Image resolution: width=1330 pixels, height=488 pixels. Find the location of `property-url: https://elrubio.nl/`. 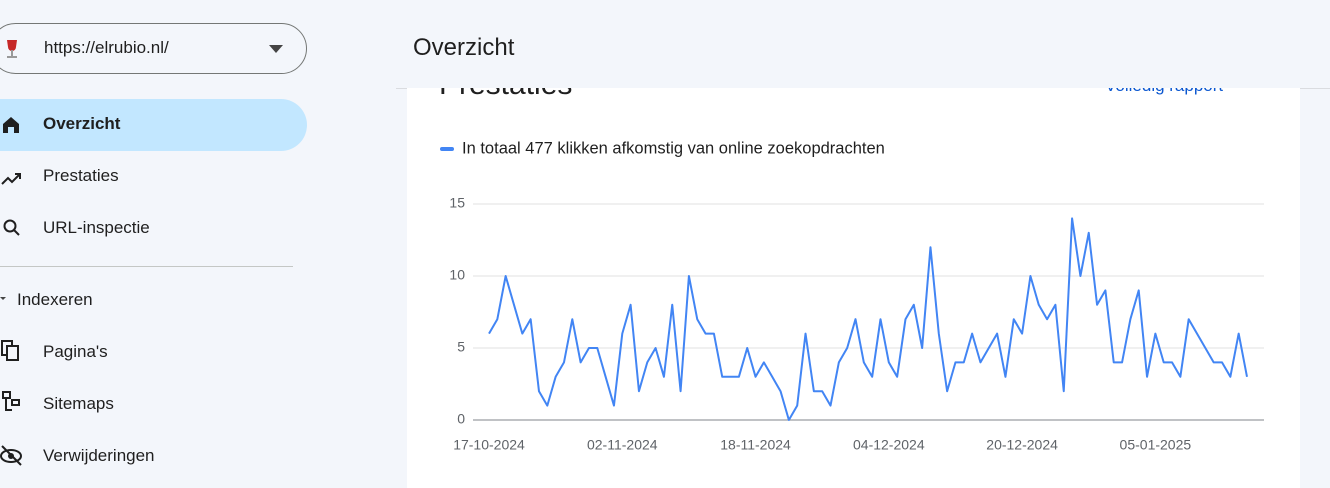

property-url: https://elrubio.nl/ is located at coordinates (106, 47).